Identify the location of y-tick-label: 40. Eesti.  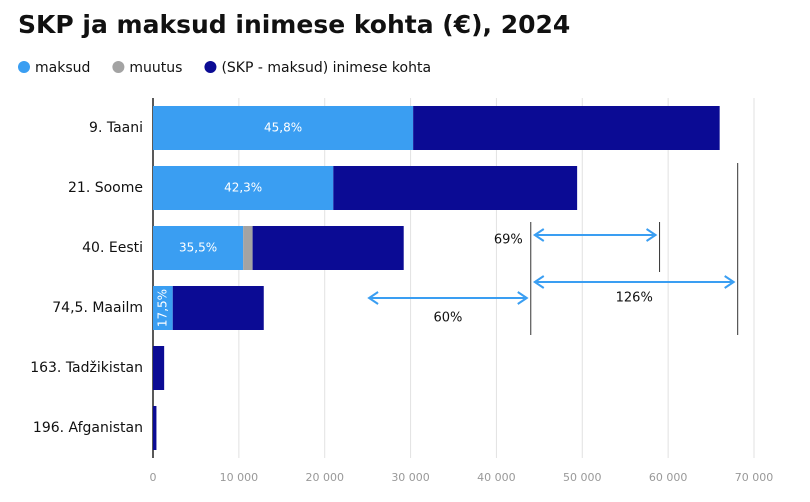
(112, 248).